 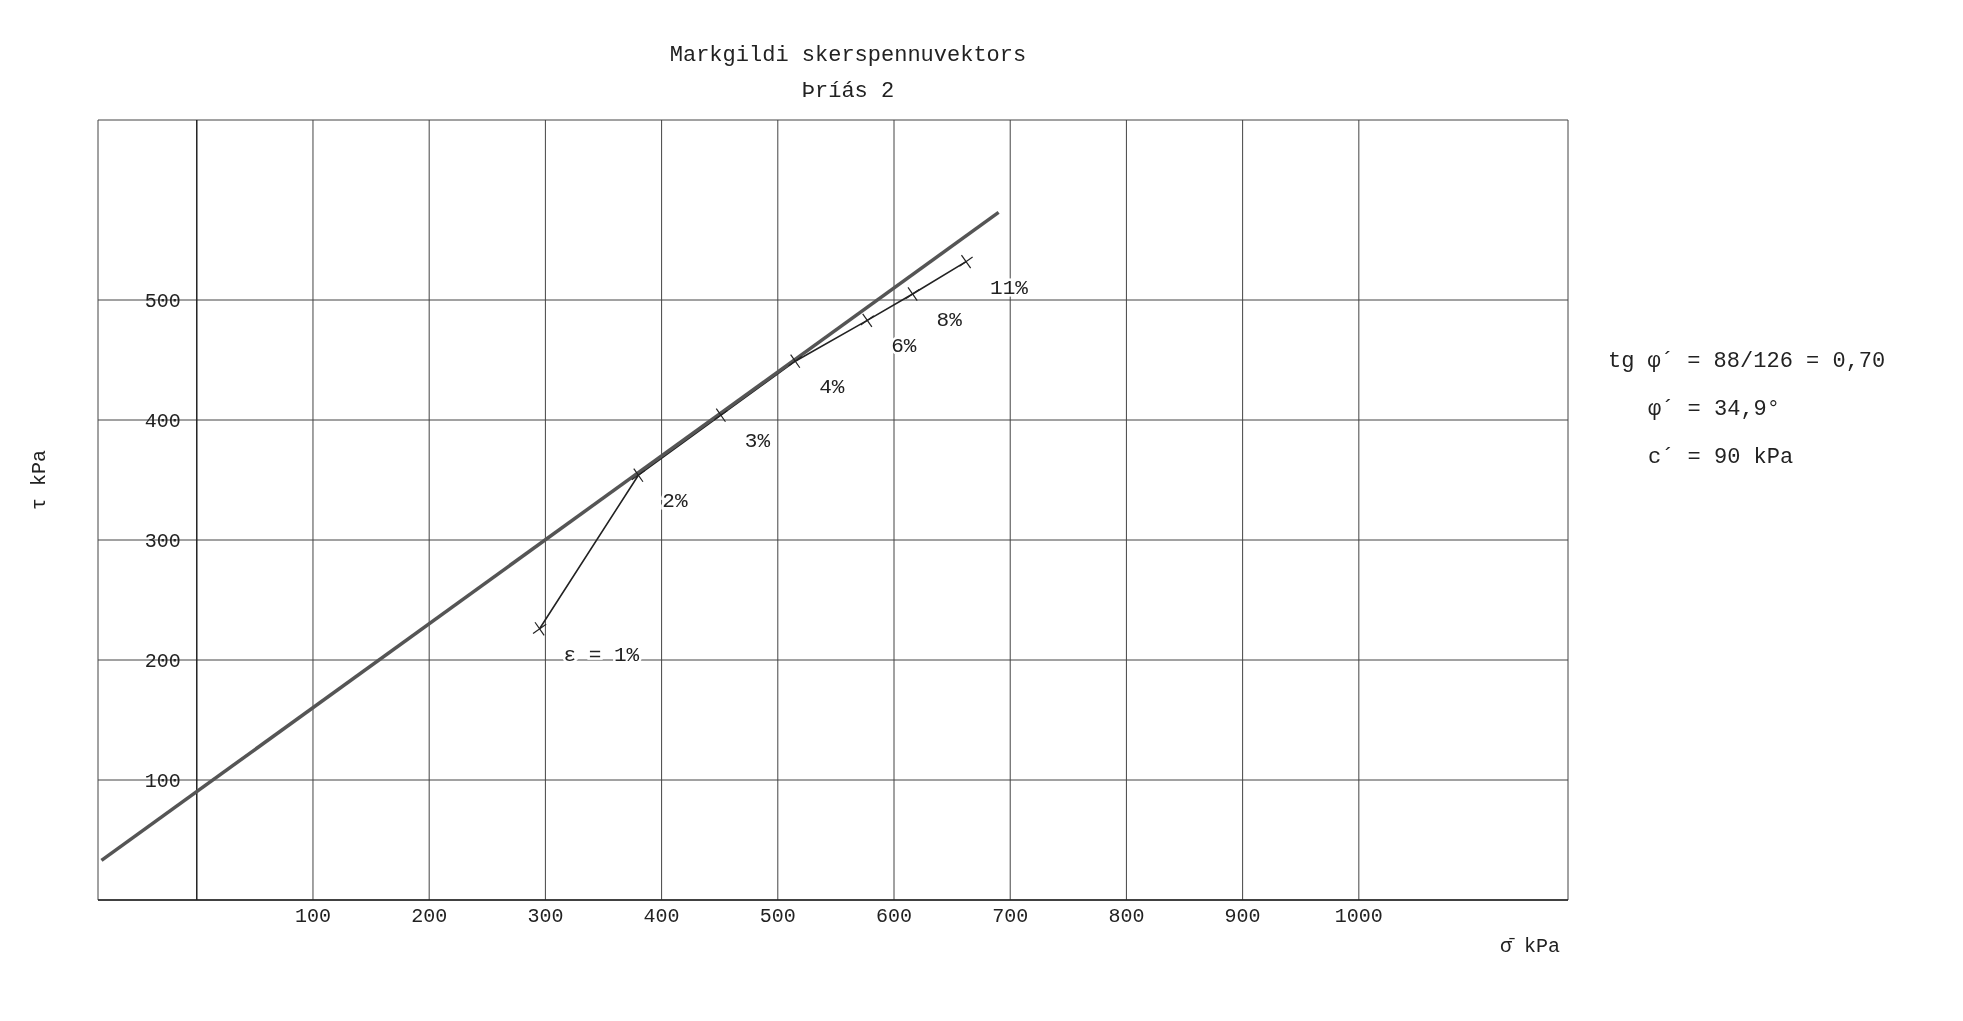 What do you see at coordinates (1747, 362) in the screenshot?
I see `text: tg φ´ = 88/126 = 0,70` at bounding box center [1747, 362].